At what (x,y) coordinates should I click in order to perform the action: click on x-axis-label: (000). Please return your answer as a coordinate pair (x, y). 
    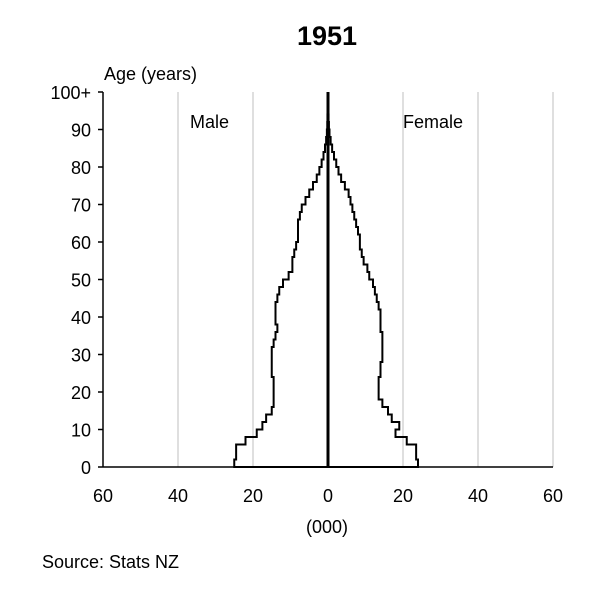
    Looking at the image, I should click on (327, 527).